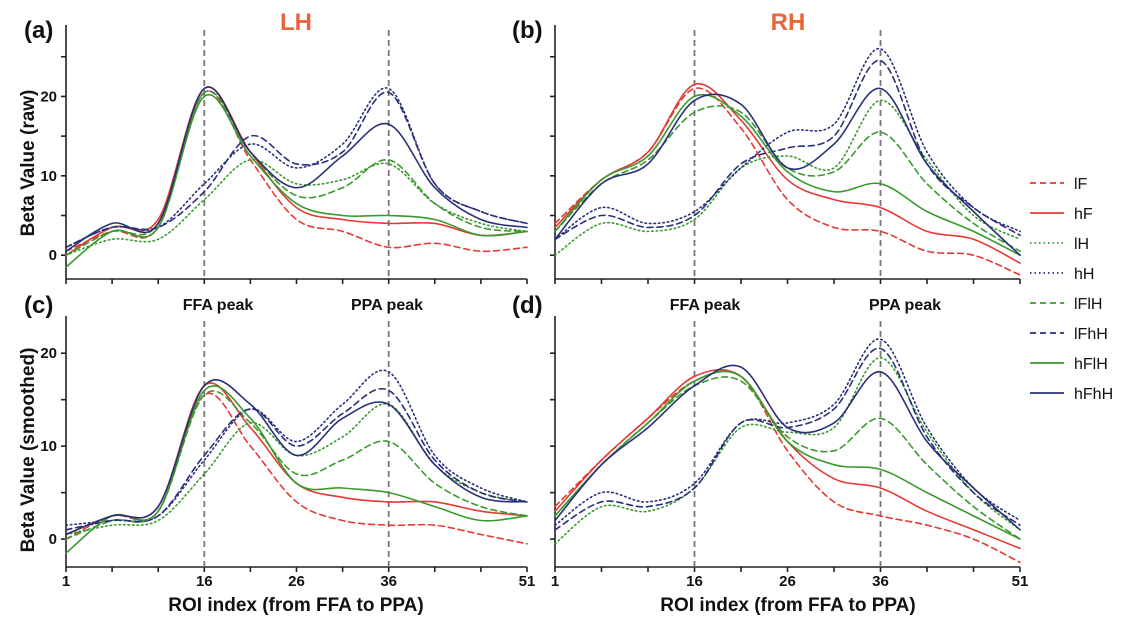  Describe the element at coordinates (28, 450) in the screenshot. I see `y-axis-label-smoothed: Beta Value (smoothed)` at that location.